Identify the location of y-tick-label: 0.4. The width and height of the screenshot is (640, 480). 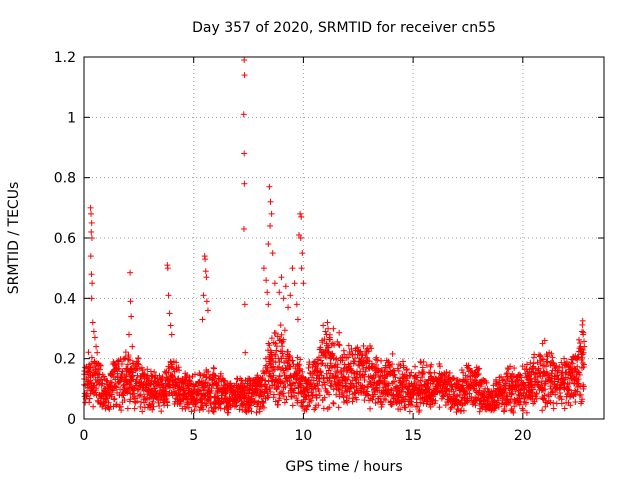
(65, 299).